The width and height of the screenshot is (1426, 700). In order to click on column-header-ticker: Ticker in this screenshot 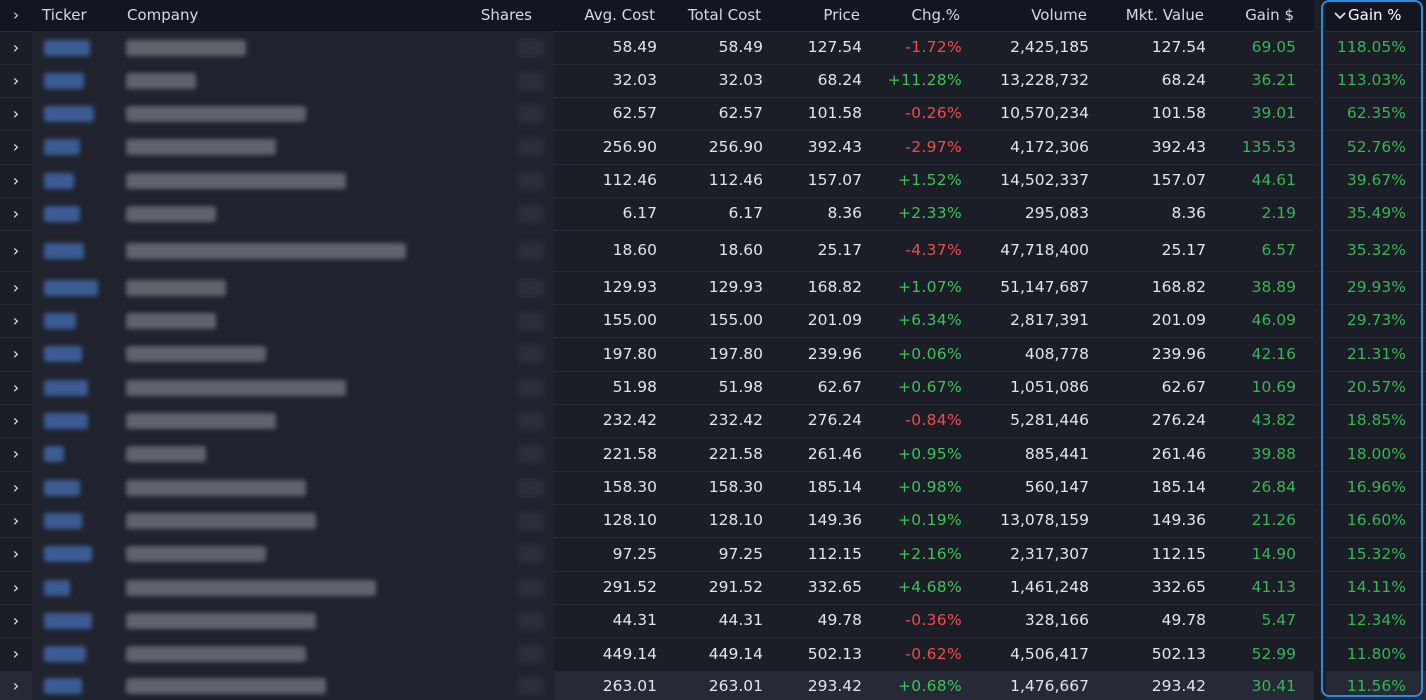, I will do `click(64, 15)`.